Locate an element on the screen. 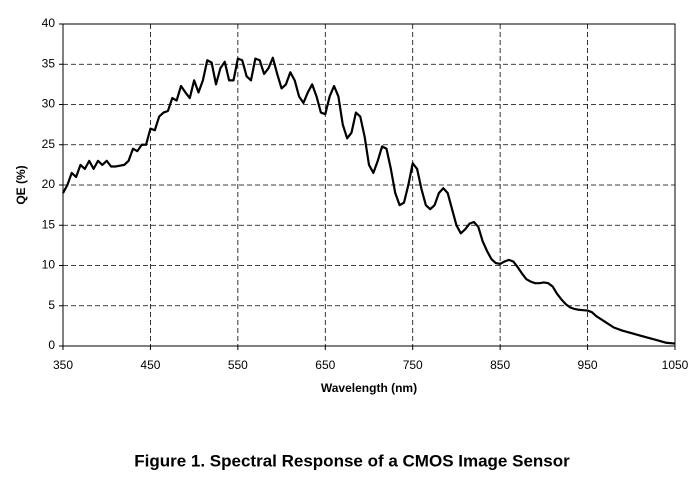 This screenshot has width=700, height=479. x-axis-label: Wavelength (nm) is located at coordinates (369, 388).